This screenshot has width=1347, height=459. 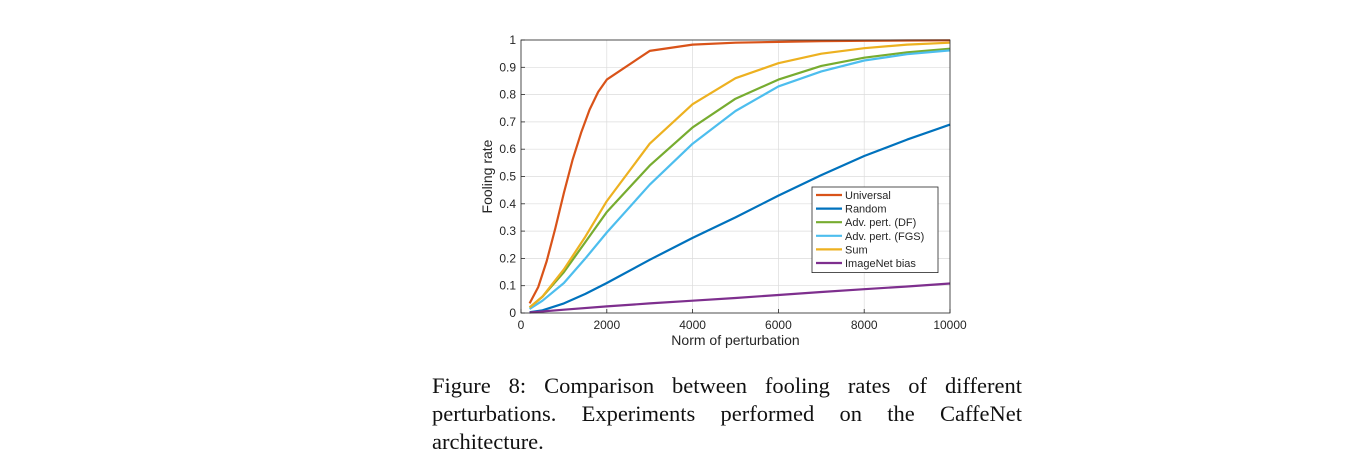 What do you see at coordinates (507, 67) in the screenshot?
I see `y-tick-label: 0.9` at bounding box center [507, 67].